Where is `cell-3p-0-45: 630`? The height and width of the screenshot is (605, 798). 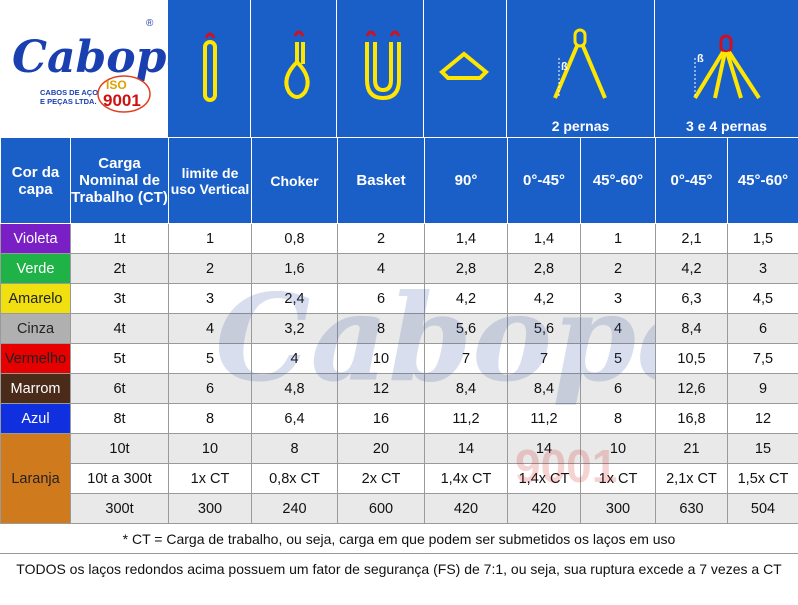
cell-3p-0-45: 630 is located at coordinates (691, 508).